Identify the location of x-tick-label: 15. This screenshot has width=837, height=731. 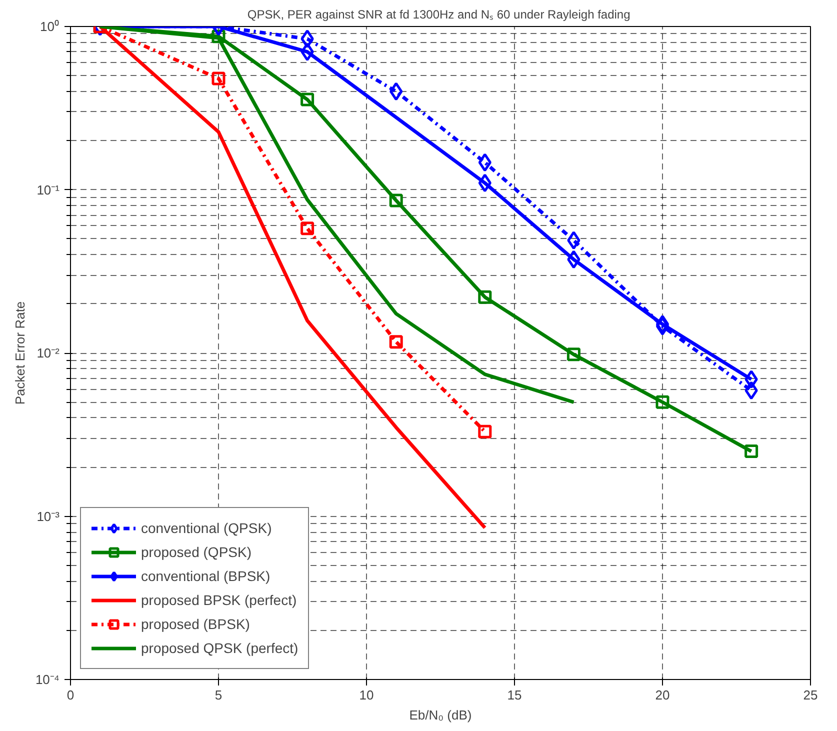
(514, 695).